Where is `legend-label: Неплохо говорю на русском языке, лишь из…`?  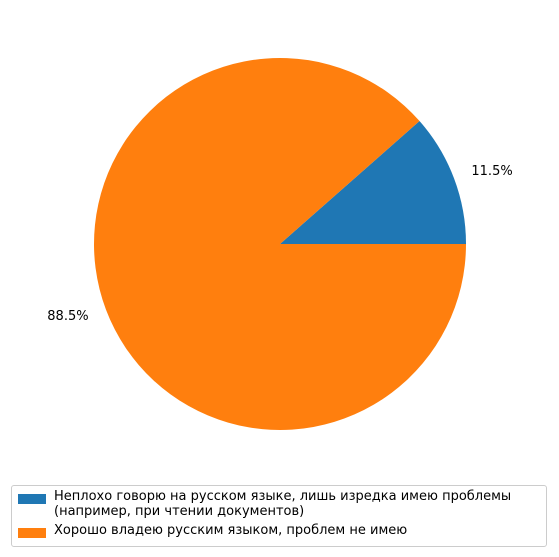 legend-label: Неплохо говорю на русском языке, лишь из… is located at coordinates (283, 504).